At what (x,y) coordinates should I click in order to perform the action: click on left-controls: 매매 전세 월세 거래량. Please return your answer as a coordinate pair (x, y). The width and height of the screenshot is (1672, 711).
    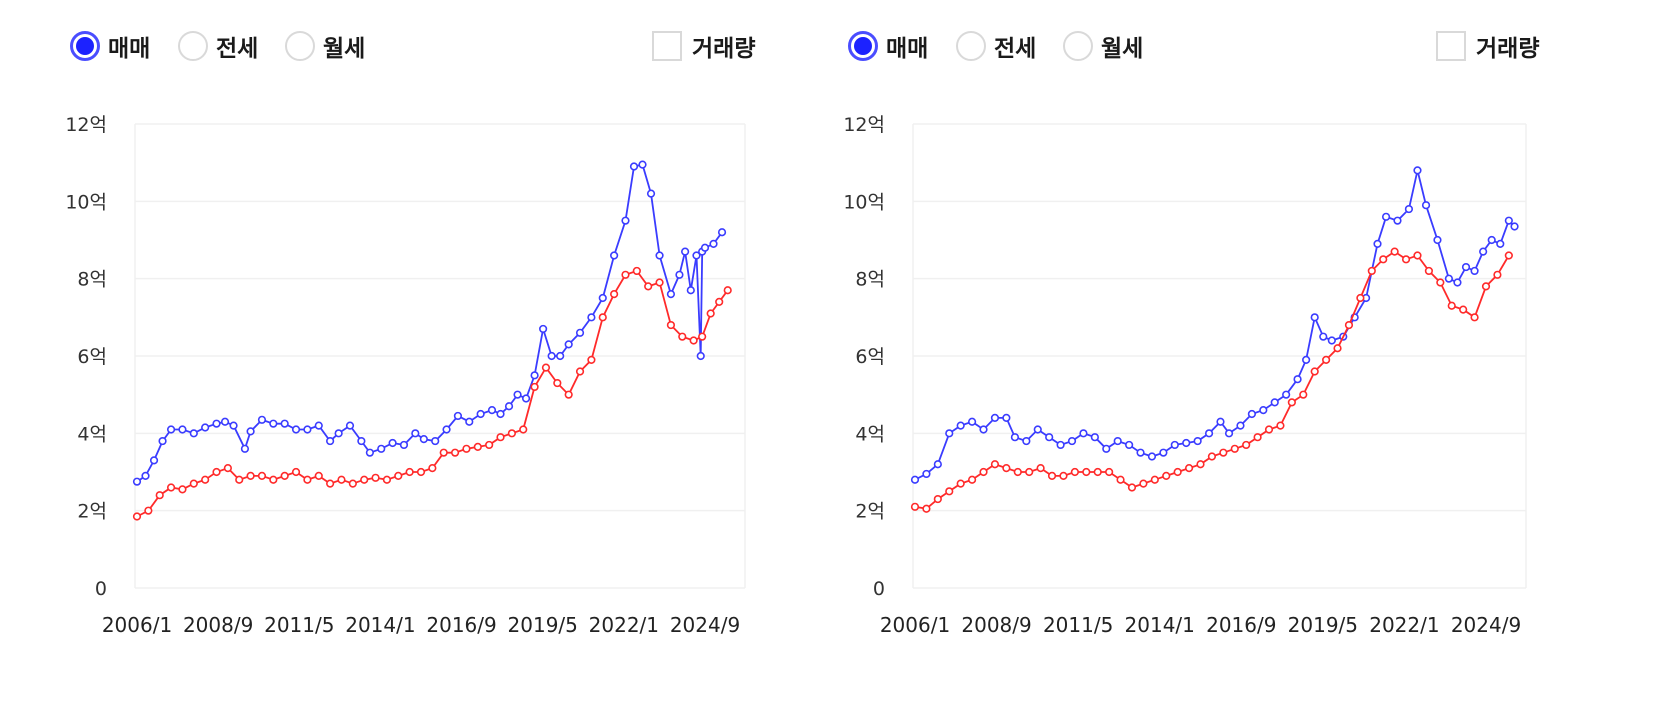
    Looking at the image, I should click on (448, 48).